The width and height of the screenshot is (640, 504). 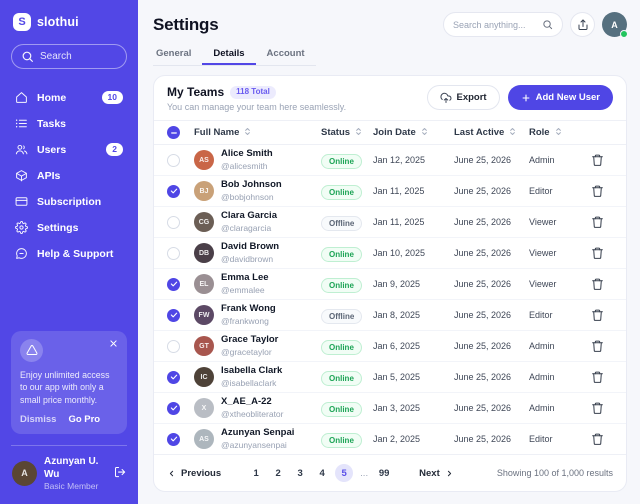 I want to click on page-button-4: 4, so click(x=322, y=473).